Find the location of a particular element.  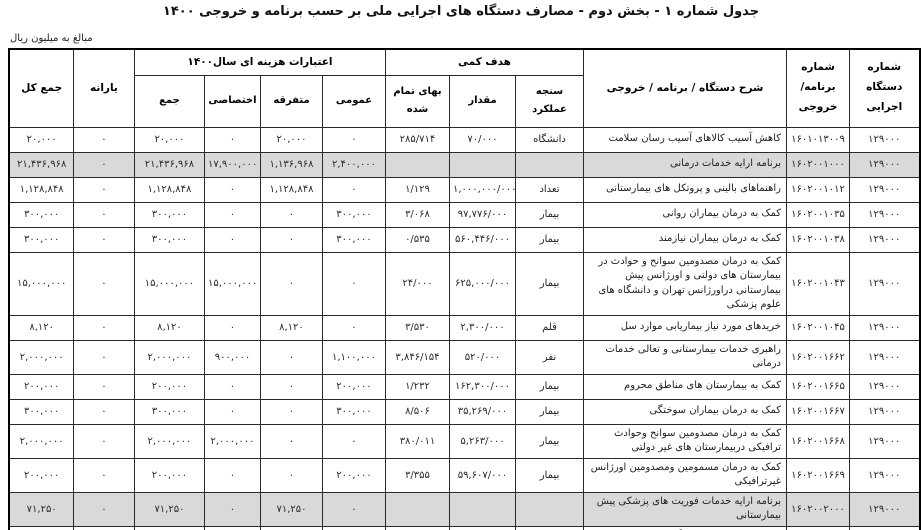

header-misc-credit: متفرقه is located at coordinates (291, 101).